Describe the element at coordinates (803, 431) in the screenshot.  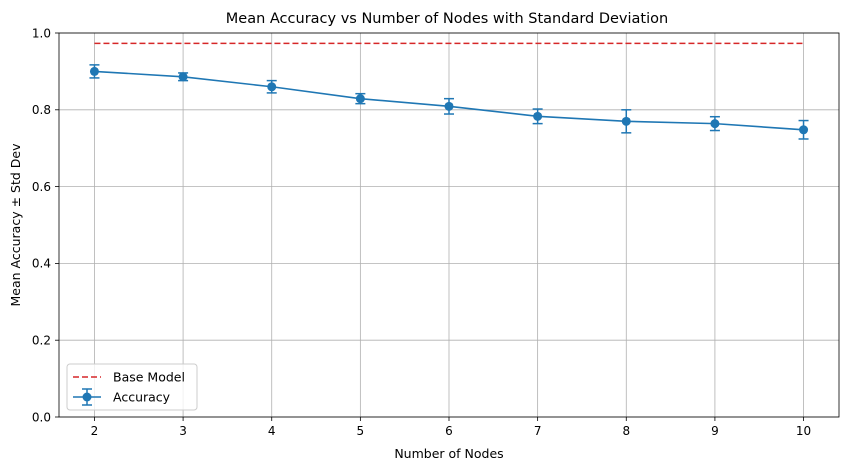
I see `x-tick-label: 10` at that location.